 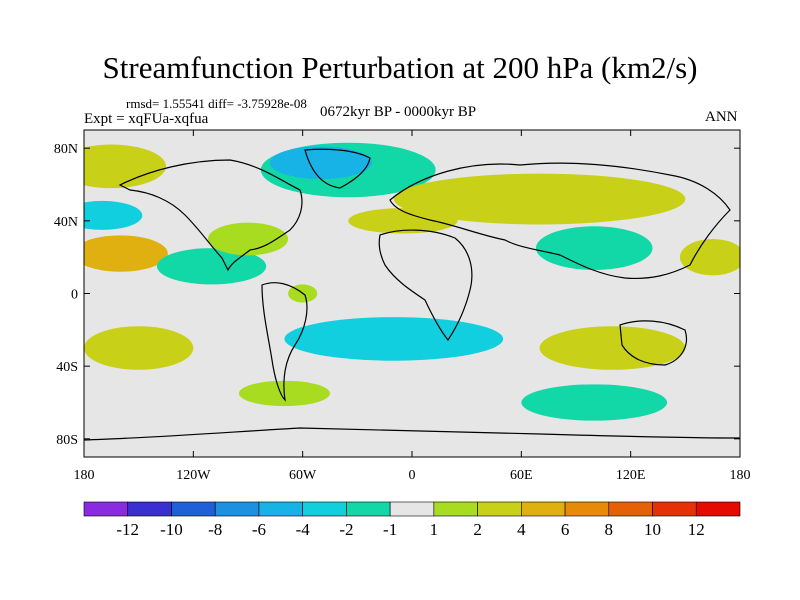 What do you see at coordinates (346, 529) in the screenshot?
I see `colorbar-label: -2` at bounding box center [346, 529].